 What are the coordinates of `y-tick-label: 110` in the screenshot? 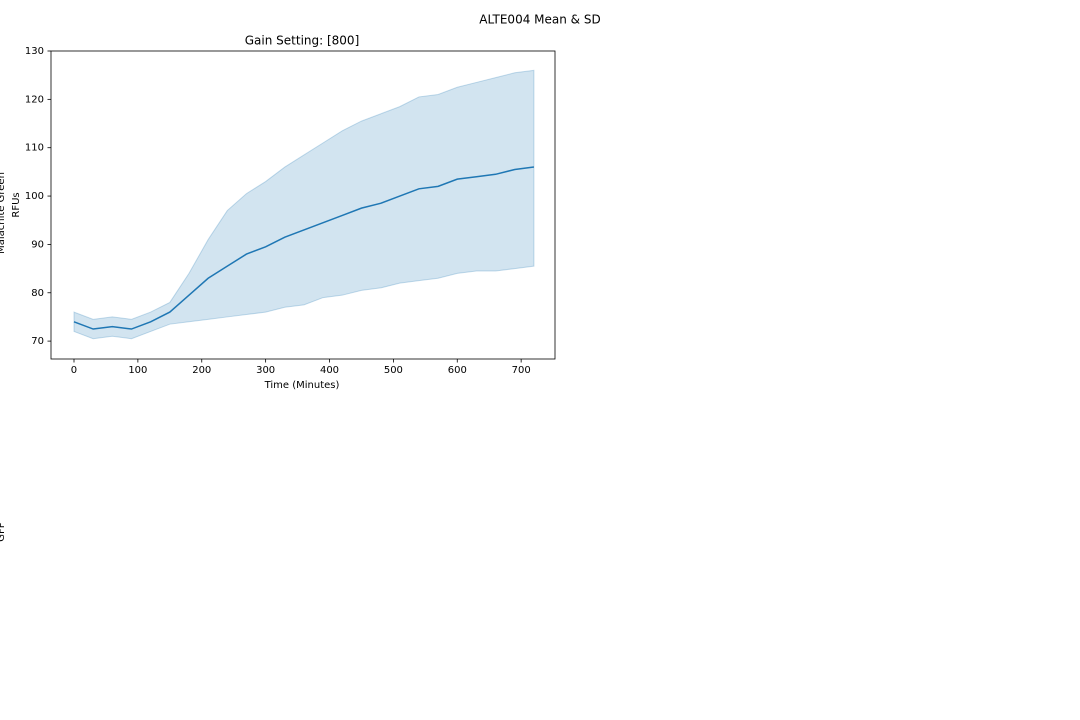 It's located at (34, 148).